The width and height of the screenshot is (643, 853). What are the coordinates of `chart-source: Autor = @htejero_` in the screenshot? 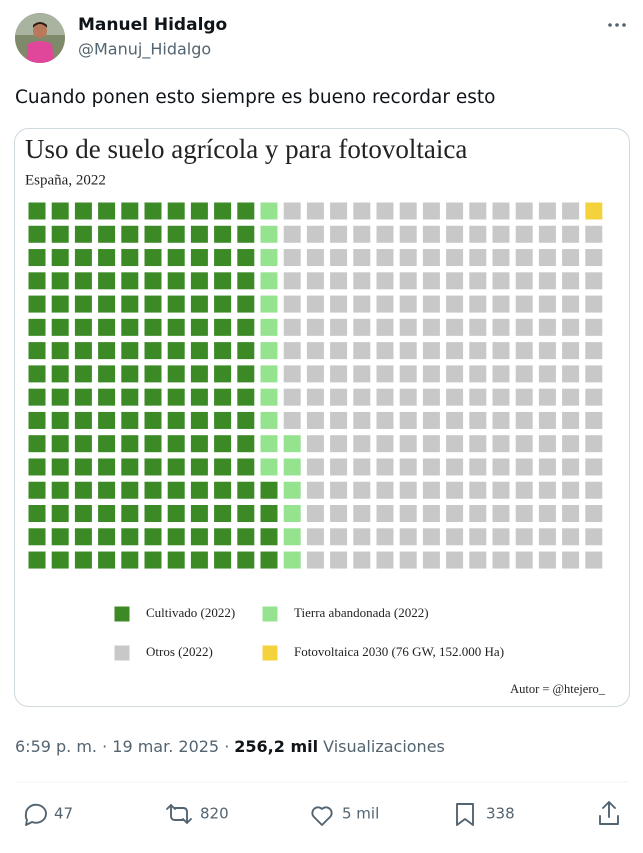 It's located at (558, 689).